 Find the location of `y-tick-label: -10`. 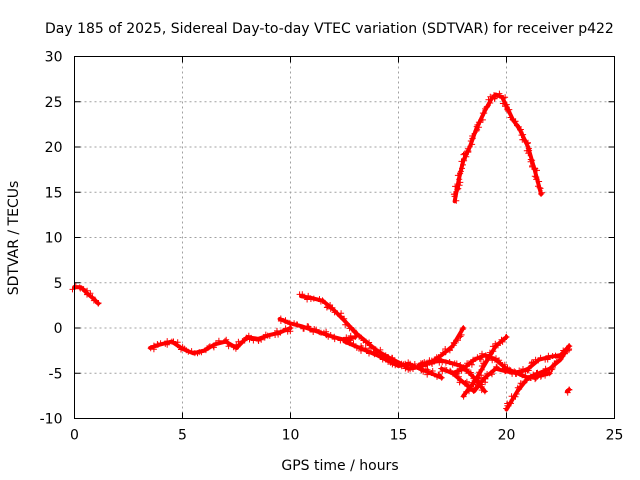

y-tick-label: -10 is located at coordinates (51, 420).